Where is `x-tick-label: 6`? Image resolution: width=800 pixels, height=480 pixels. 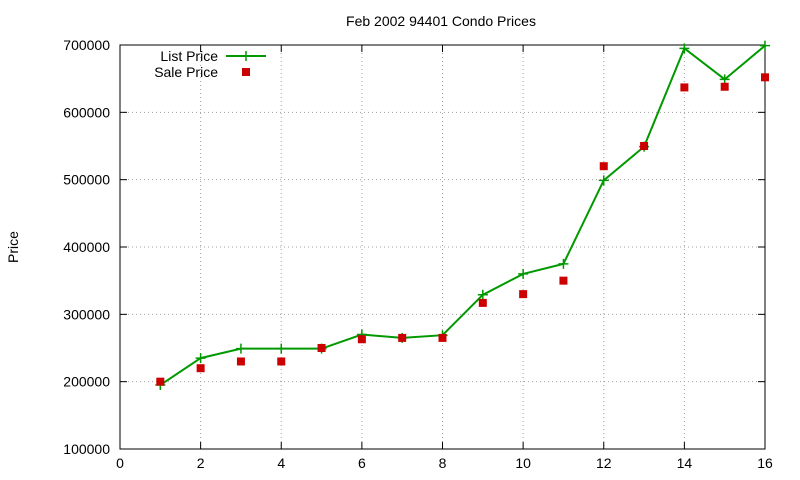
x-tick-label: 6 is located at coordinates (362, 463).